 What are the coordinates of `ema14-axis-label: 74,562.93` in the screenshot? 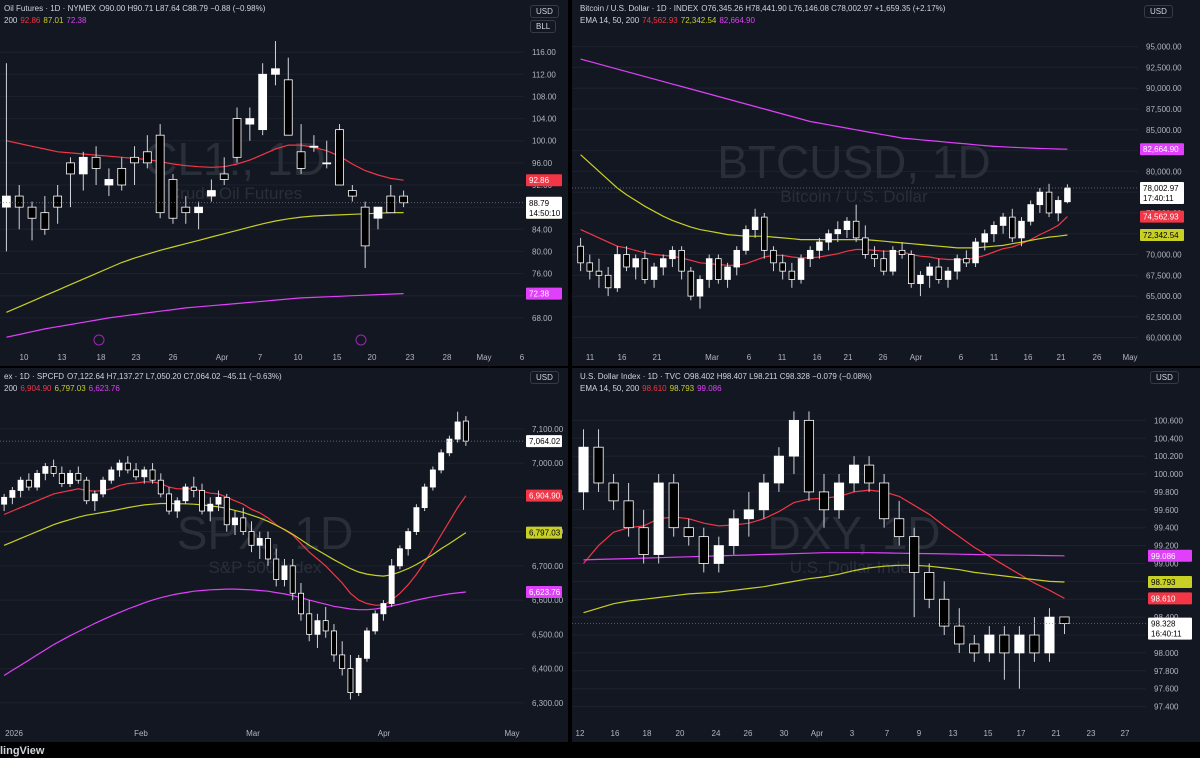 It's located at (1161, 217).